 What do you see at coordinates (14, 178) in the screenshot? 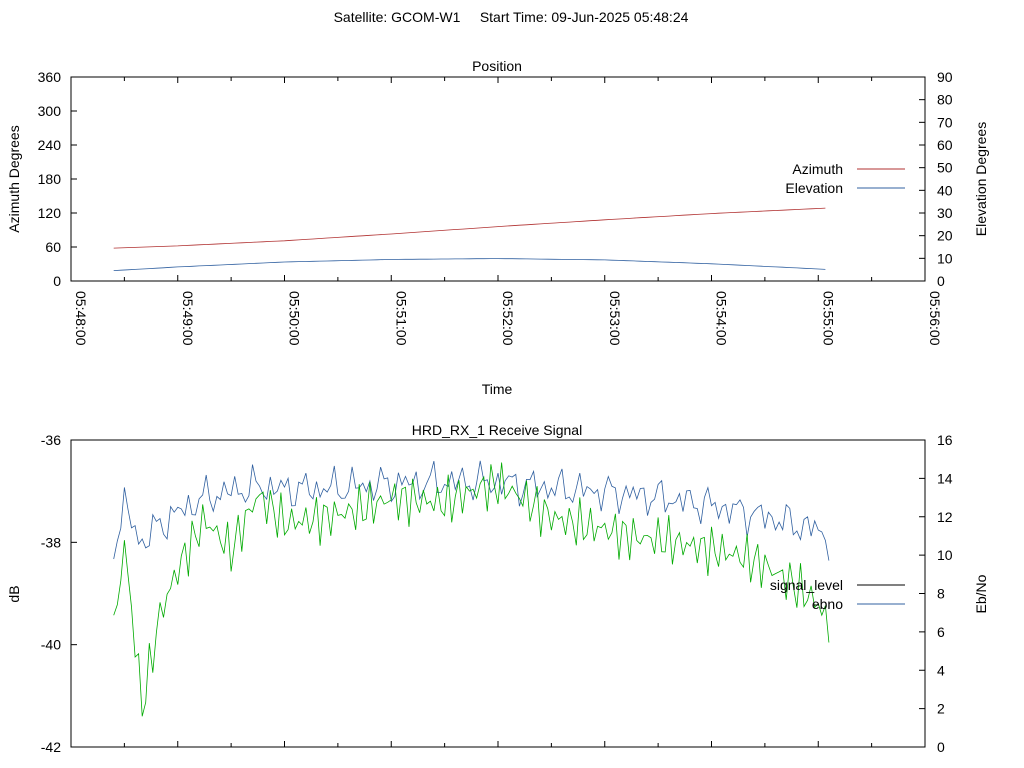
I see `position-y-axis-label: Azimuth Degrees` at bounding box center [14, 178].